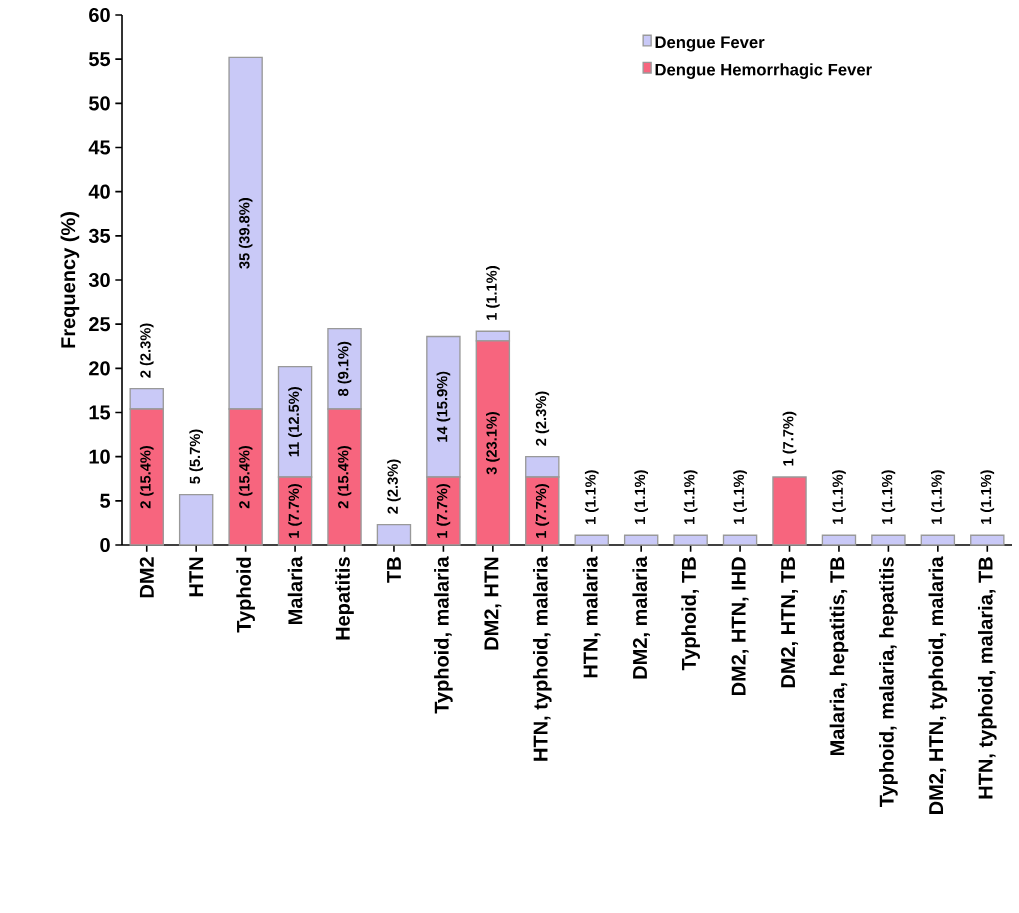  Describe the element at coordinates (295, 422) in the screenshot. I see `data-label: 11 (12.5%)` at that location.